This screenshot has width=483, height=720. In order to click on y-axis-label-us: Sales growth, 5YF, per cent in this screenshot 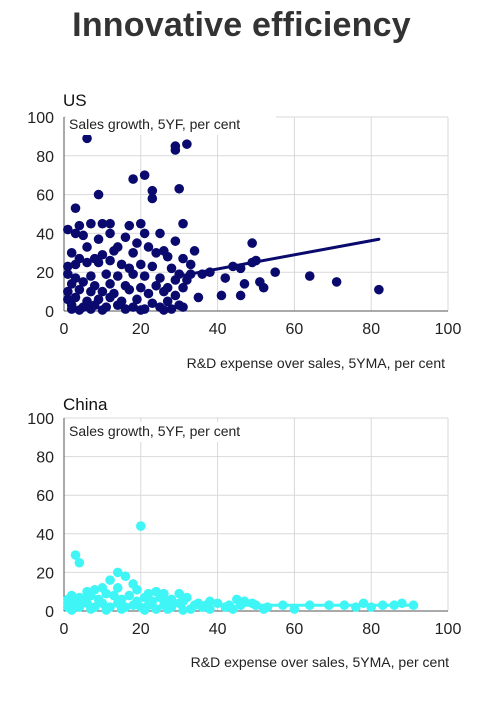, I will do `click(154, 124)`.